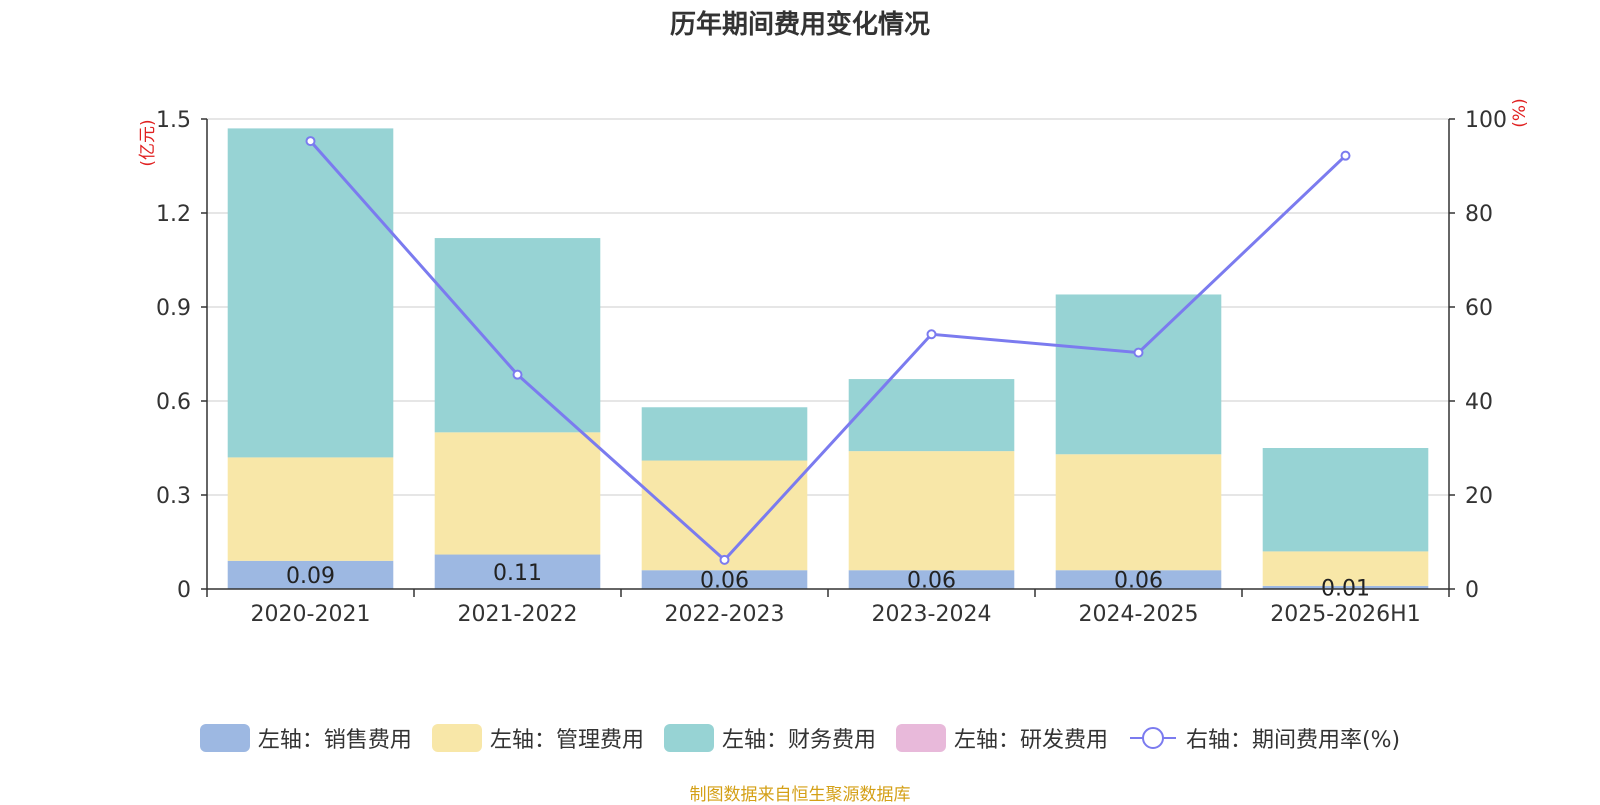 The image size is (1600, 805). I want to click on legend-line-rate-icon, so click(1152, 738).